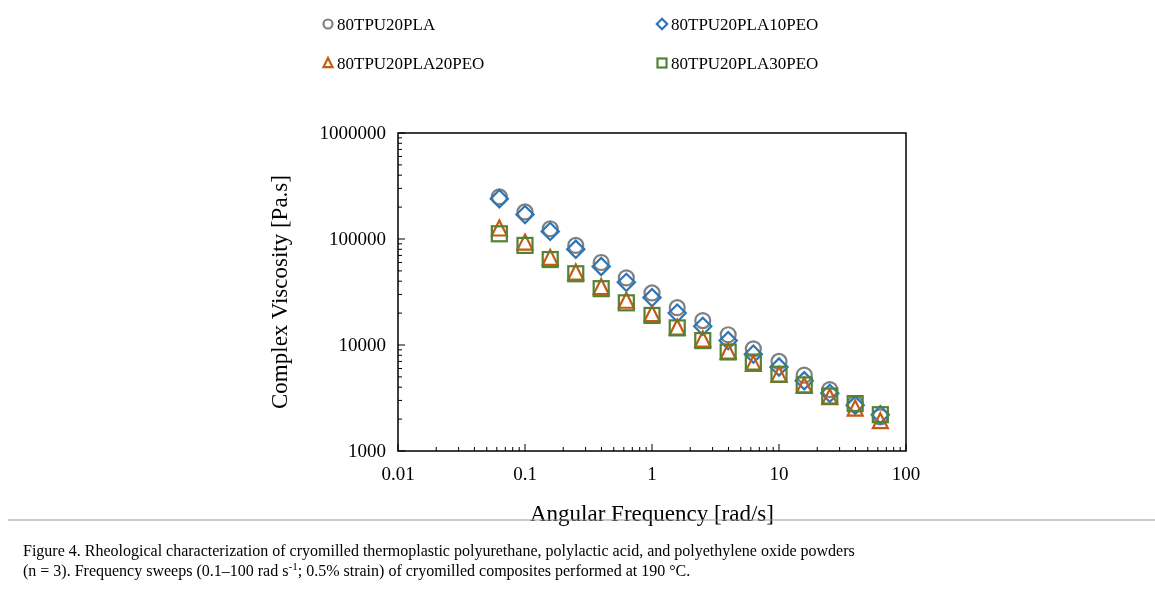  I want to click on legend-label: 80TPU20PLA10PEO, so click(745, 24).